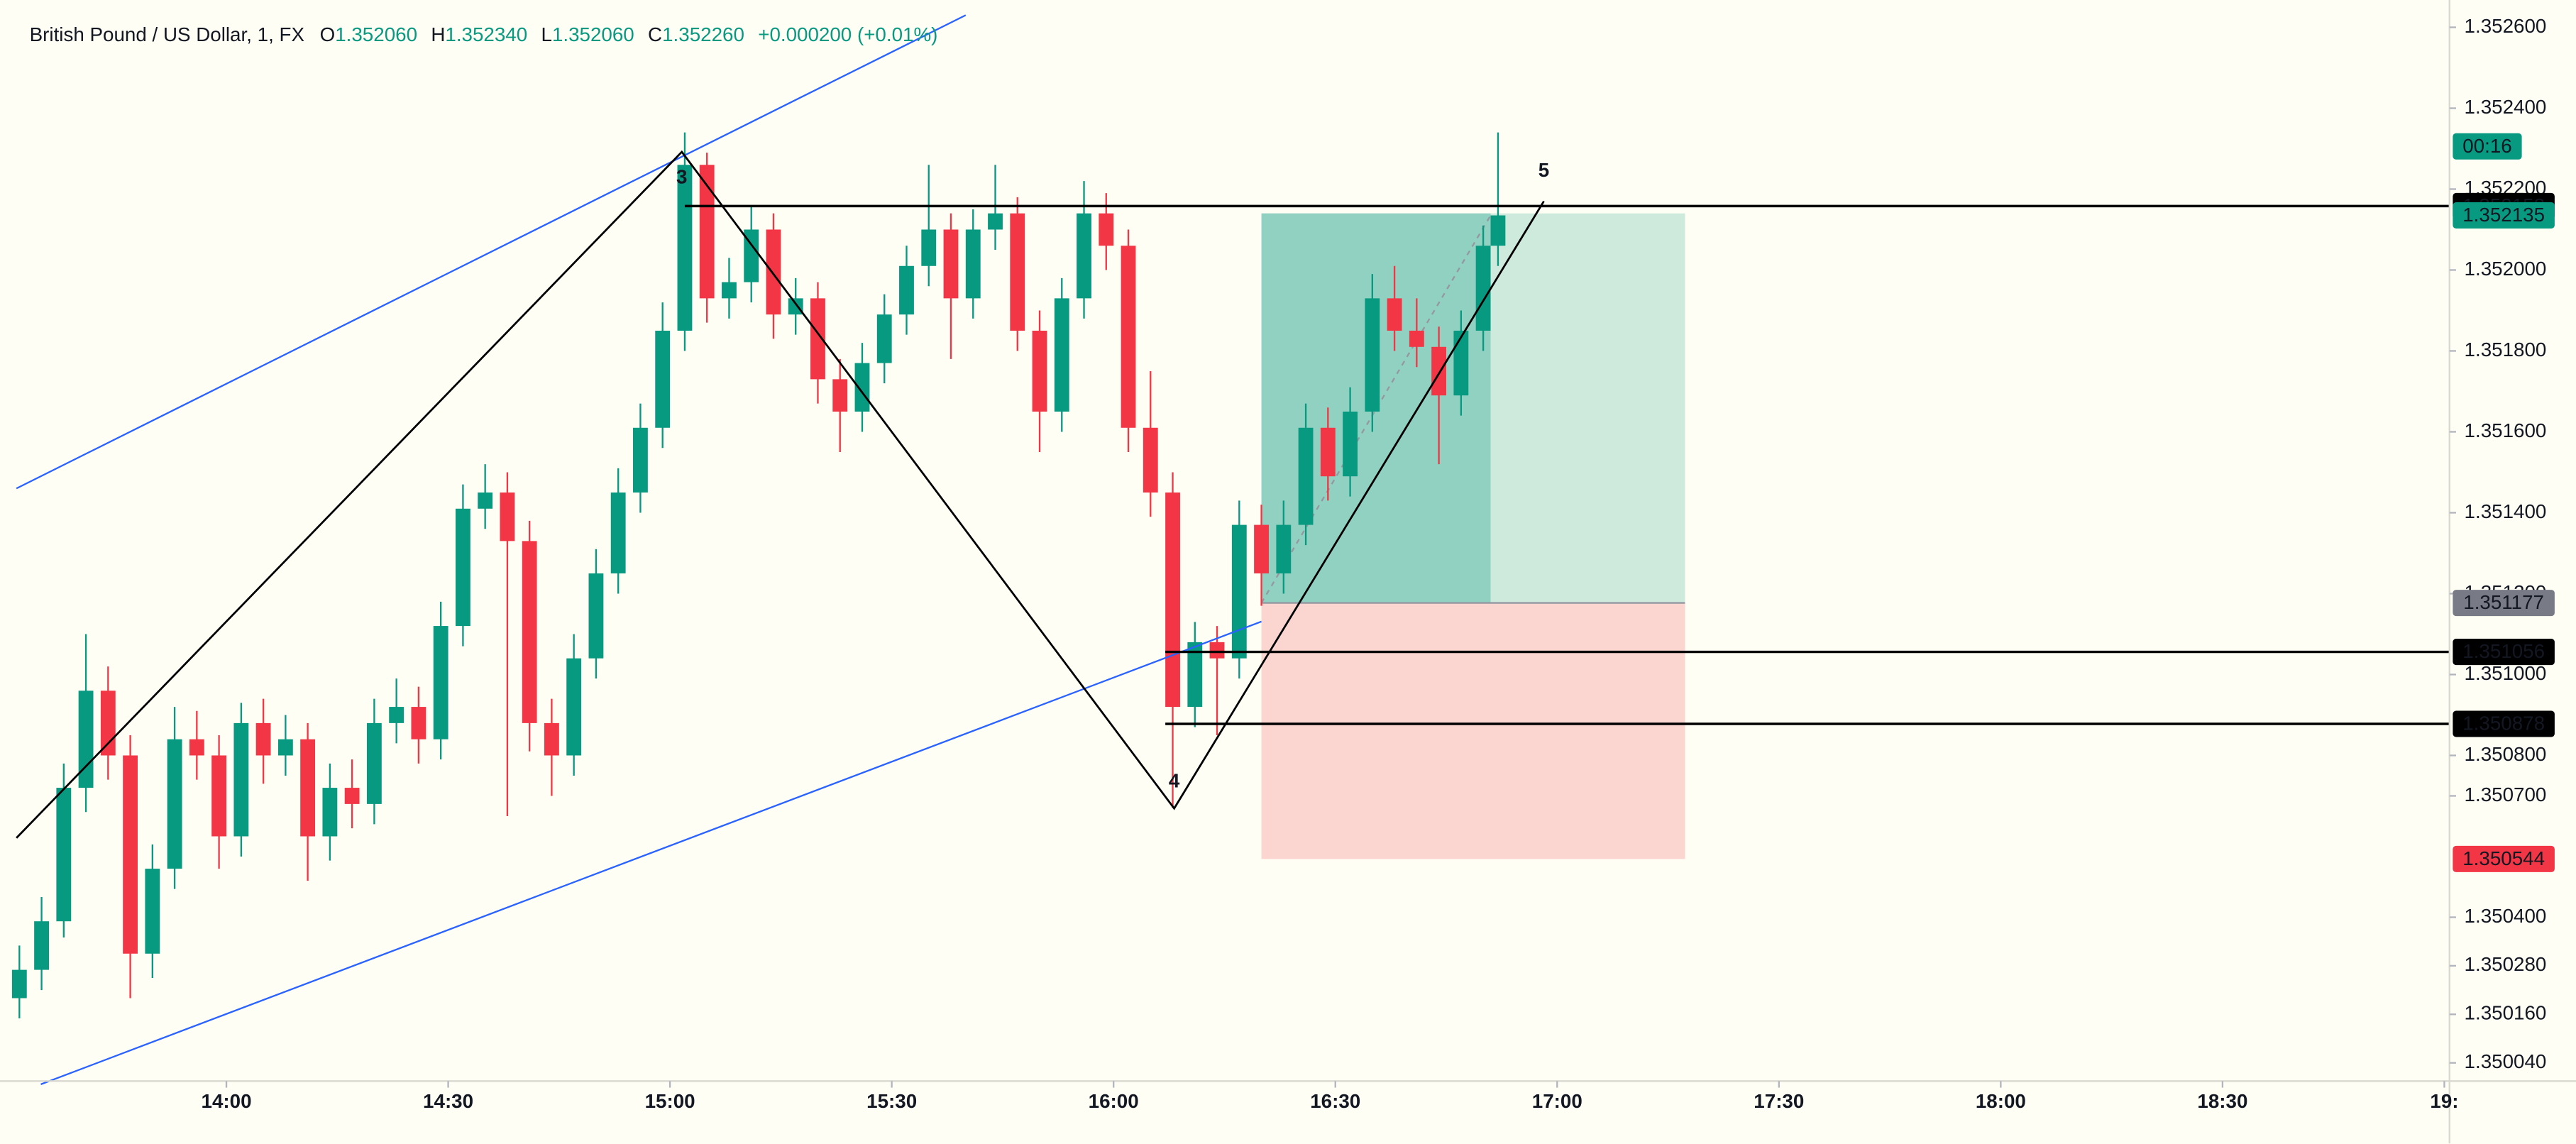 This screenshot has height=1144, width=2576. I want to click on x-tick-label: 15:30, so click(891, 1101).